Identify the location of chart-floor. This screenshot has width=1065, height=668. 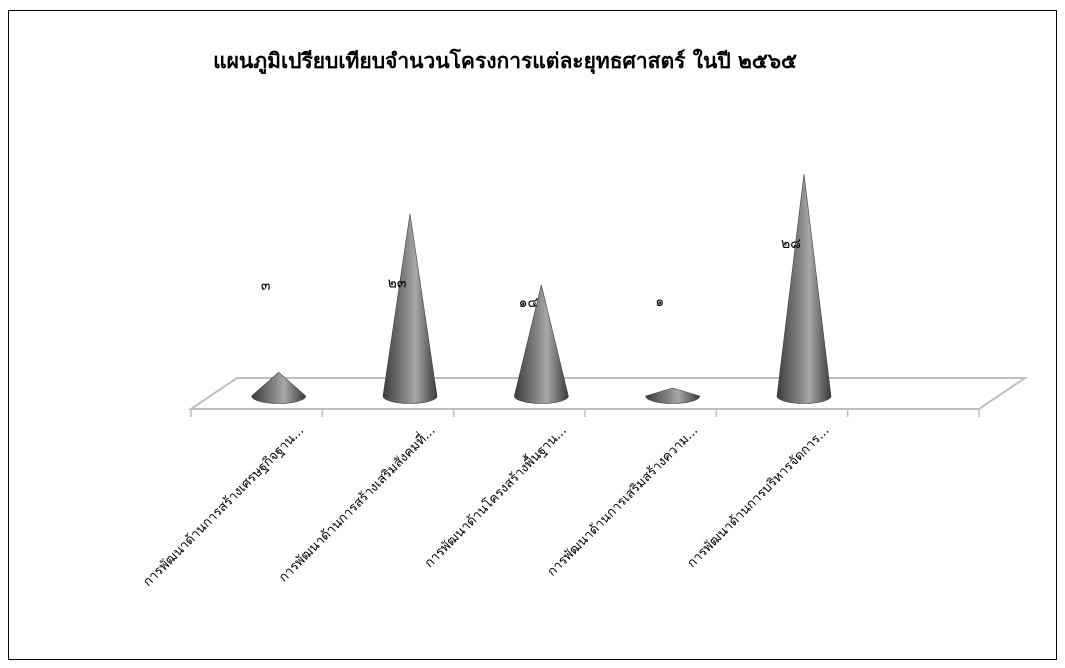
(608, 397).